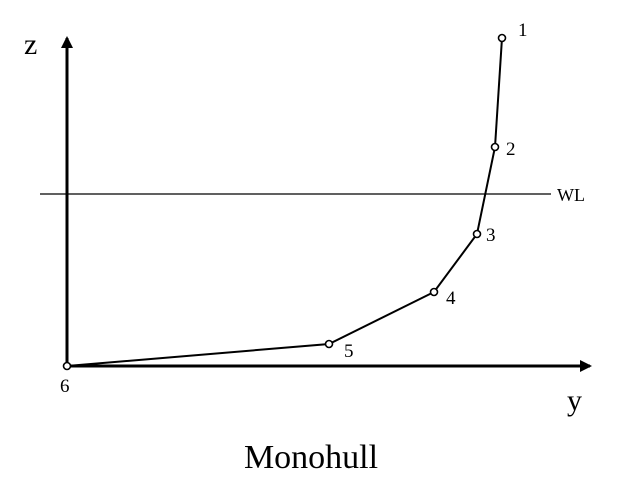 Image resolution: width=622 pixels, height=484 pixels. I want to click on waterline-label: WL, so click(571, 195).